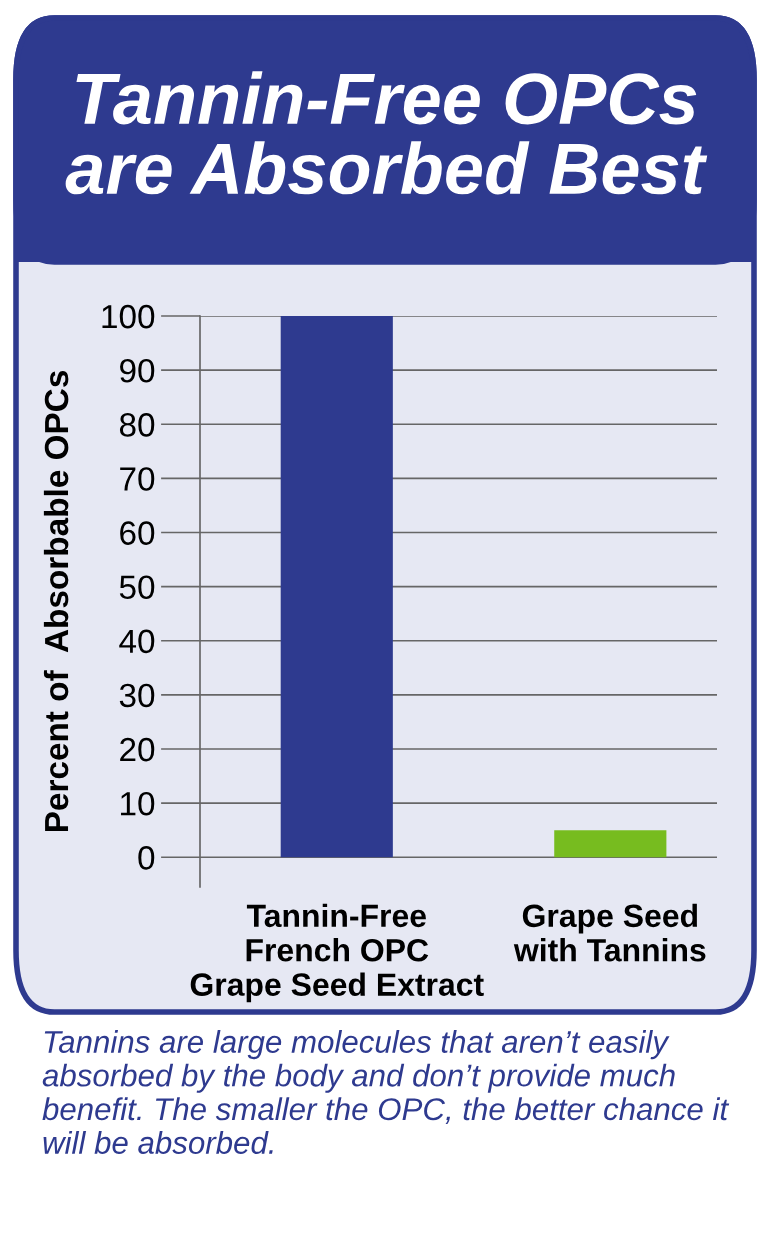  Describe the element at coordinates (128, 316) in the screenshot. I see `y-tick-label: 100` at that location.